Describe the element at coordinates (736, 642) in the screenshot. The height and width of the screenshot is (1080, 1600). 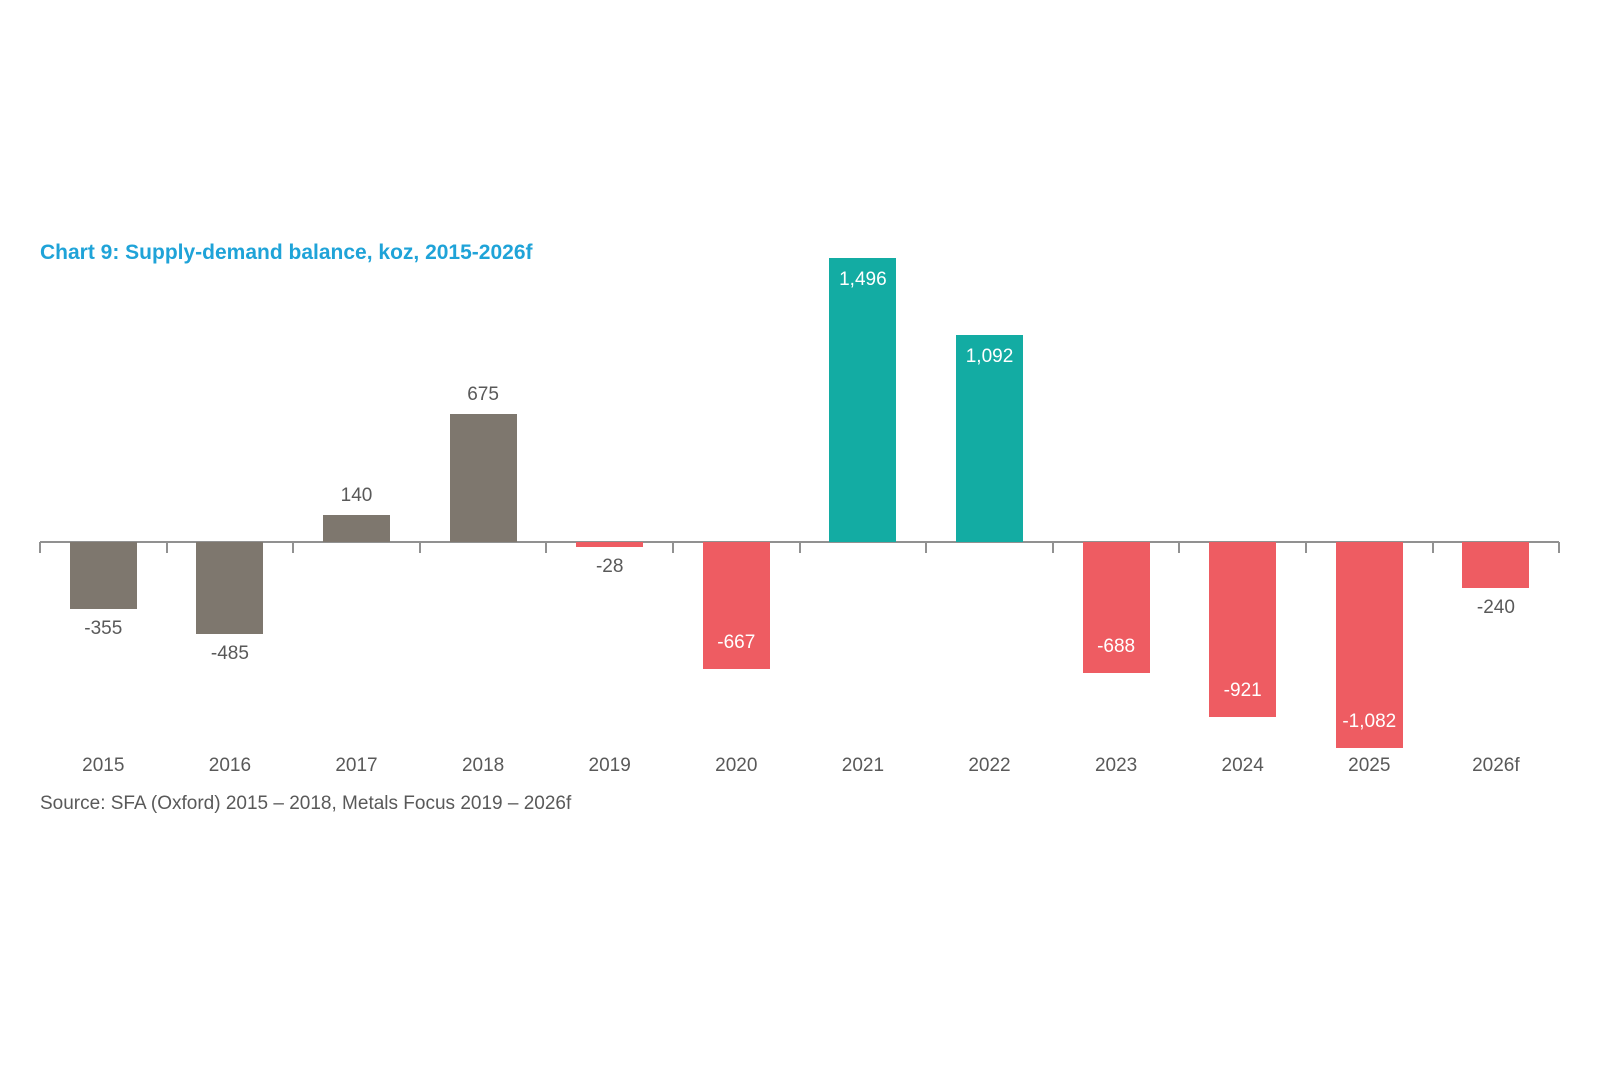
I see `value-label-2020: -667` at that location.